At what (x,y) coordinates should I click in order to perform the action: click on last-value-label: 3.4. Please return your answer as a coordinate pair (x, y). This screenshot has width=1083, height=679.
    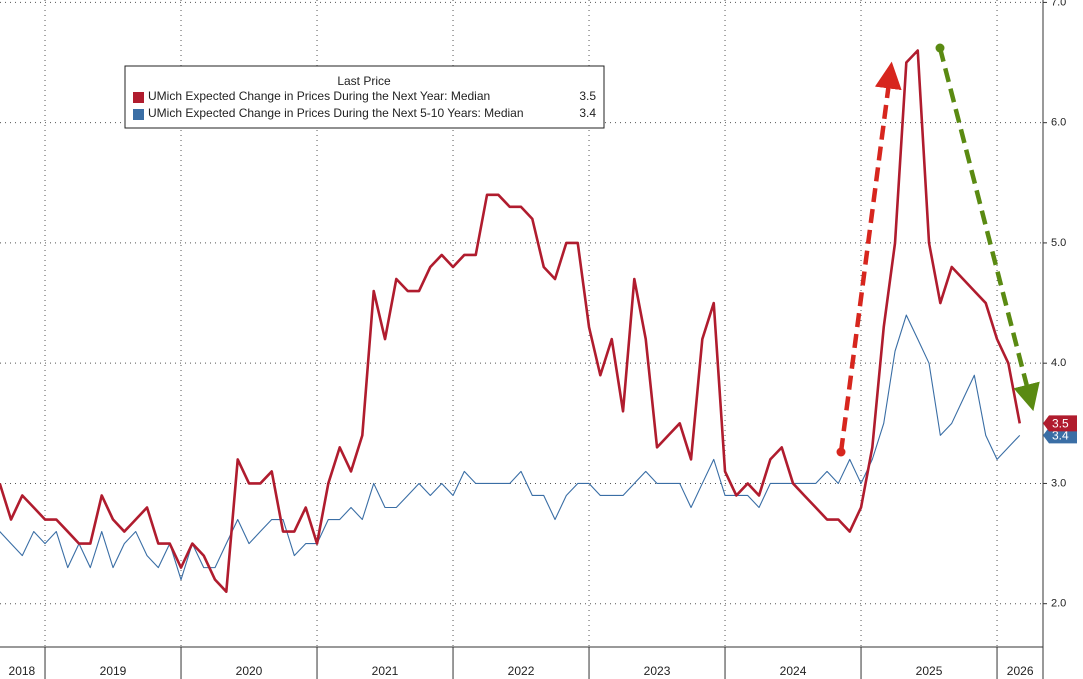
    Looking at the image, I should click on (1060, 436).